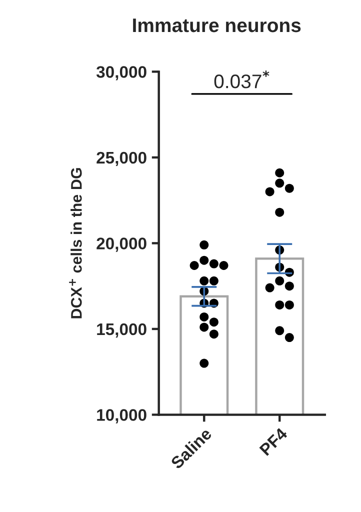 This screenshot has height=512, width=361. What do you see at coordinates (121, 159) in the screenshot?
I see `y-tick-label: 25,000` at bounding box center [121, 159].